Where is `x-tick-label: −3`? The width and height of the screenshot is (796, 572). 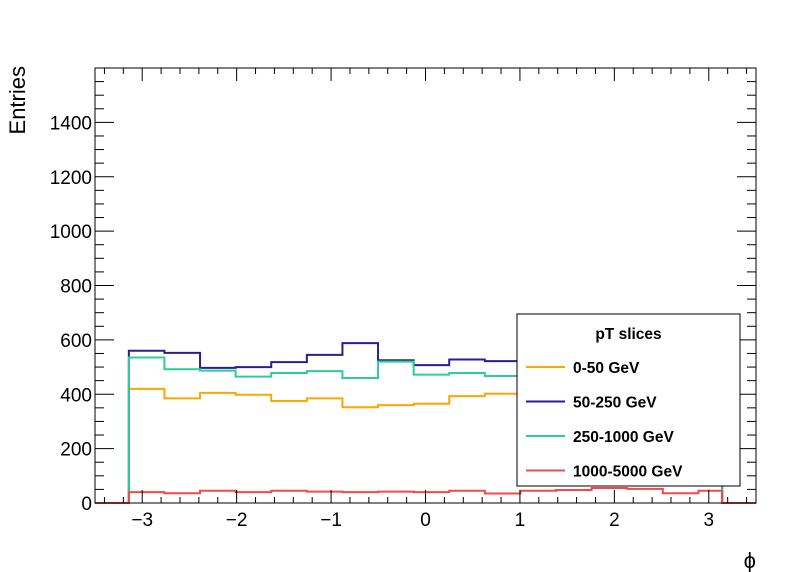 x-tick-label: −3 is located at coordinates (142, 520).